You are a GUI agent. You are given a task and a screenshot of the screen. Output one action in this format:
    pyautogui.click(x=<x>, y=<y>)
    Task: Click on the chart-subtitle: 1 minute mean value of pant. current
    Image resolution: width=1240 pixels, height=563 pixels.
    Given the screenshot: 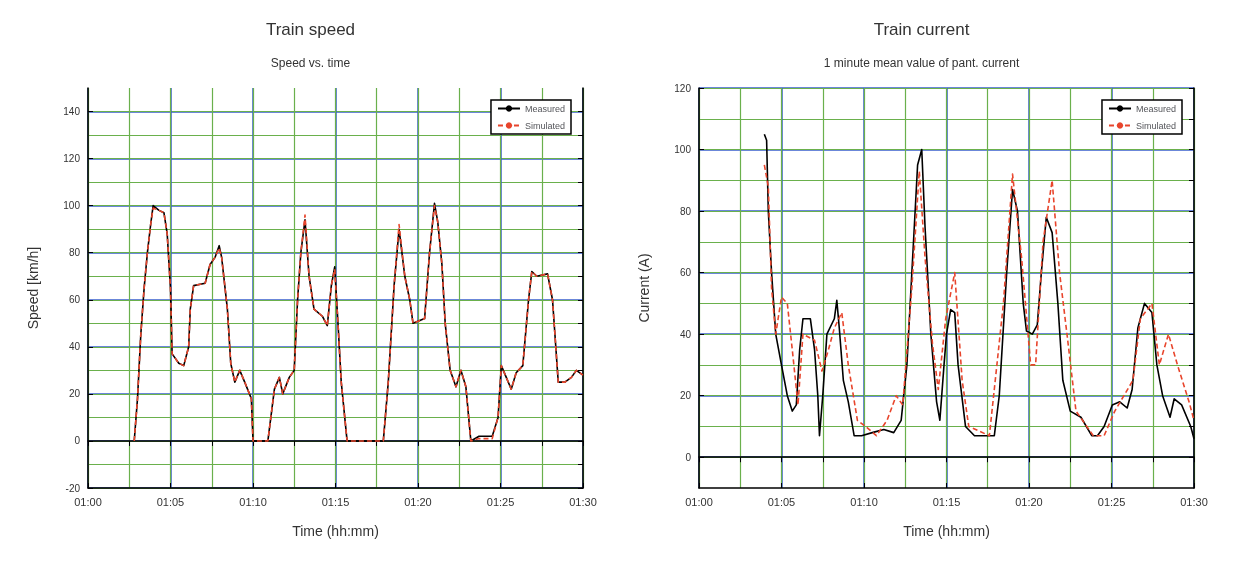 What is the action you would take?
    pyautogui.click(x=921, y=63)
    